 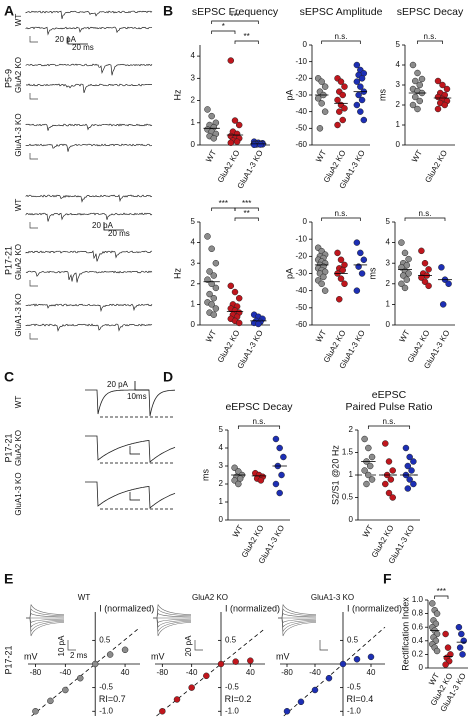 What do you see at coordinates (232, 710) in the screenshot?
I see `y-tick-label: -1.0` at bounding box center [232, 710].